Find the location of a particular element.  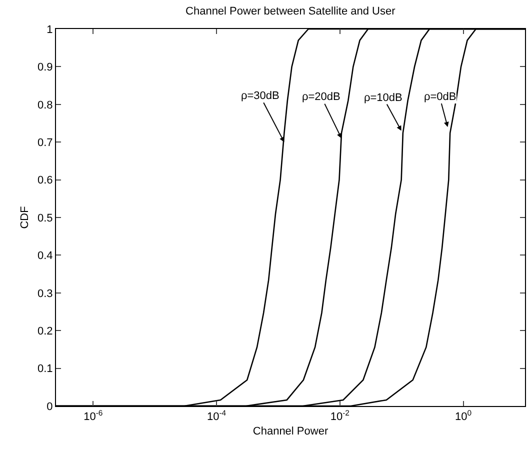

y-tick-label: 0.9 is located at coordinates (45, 68).